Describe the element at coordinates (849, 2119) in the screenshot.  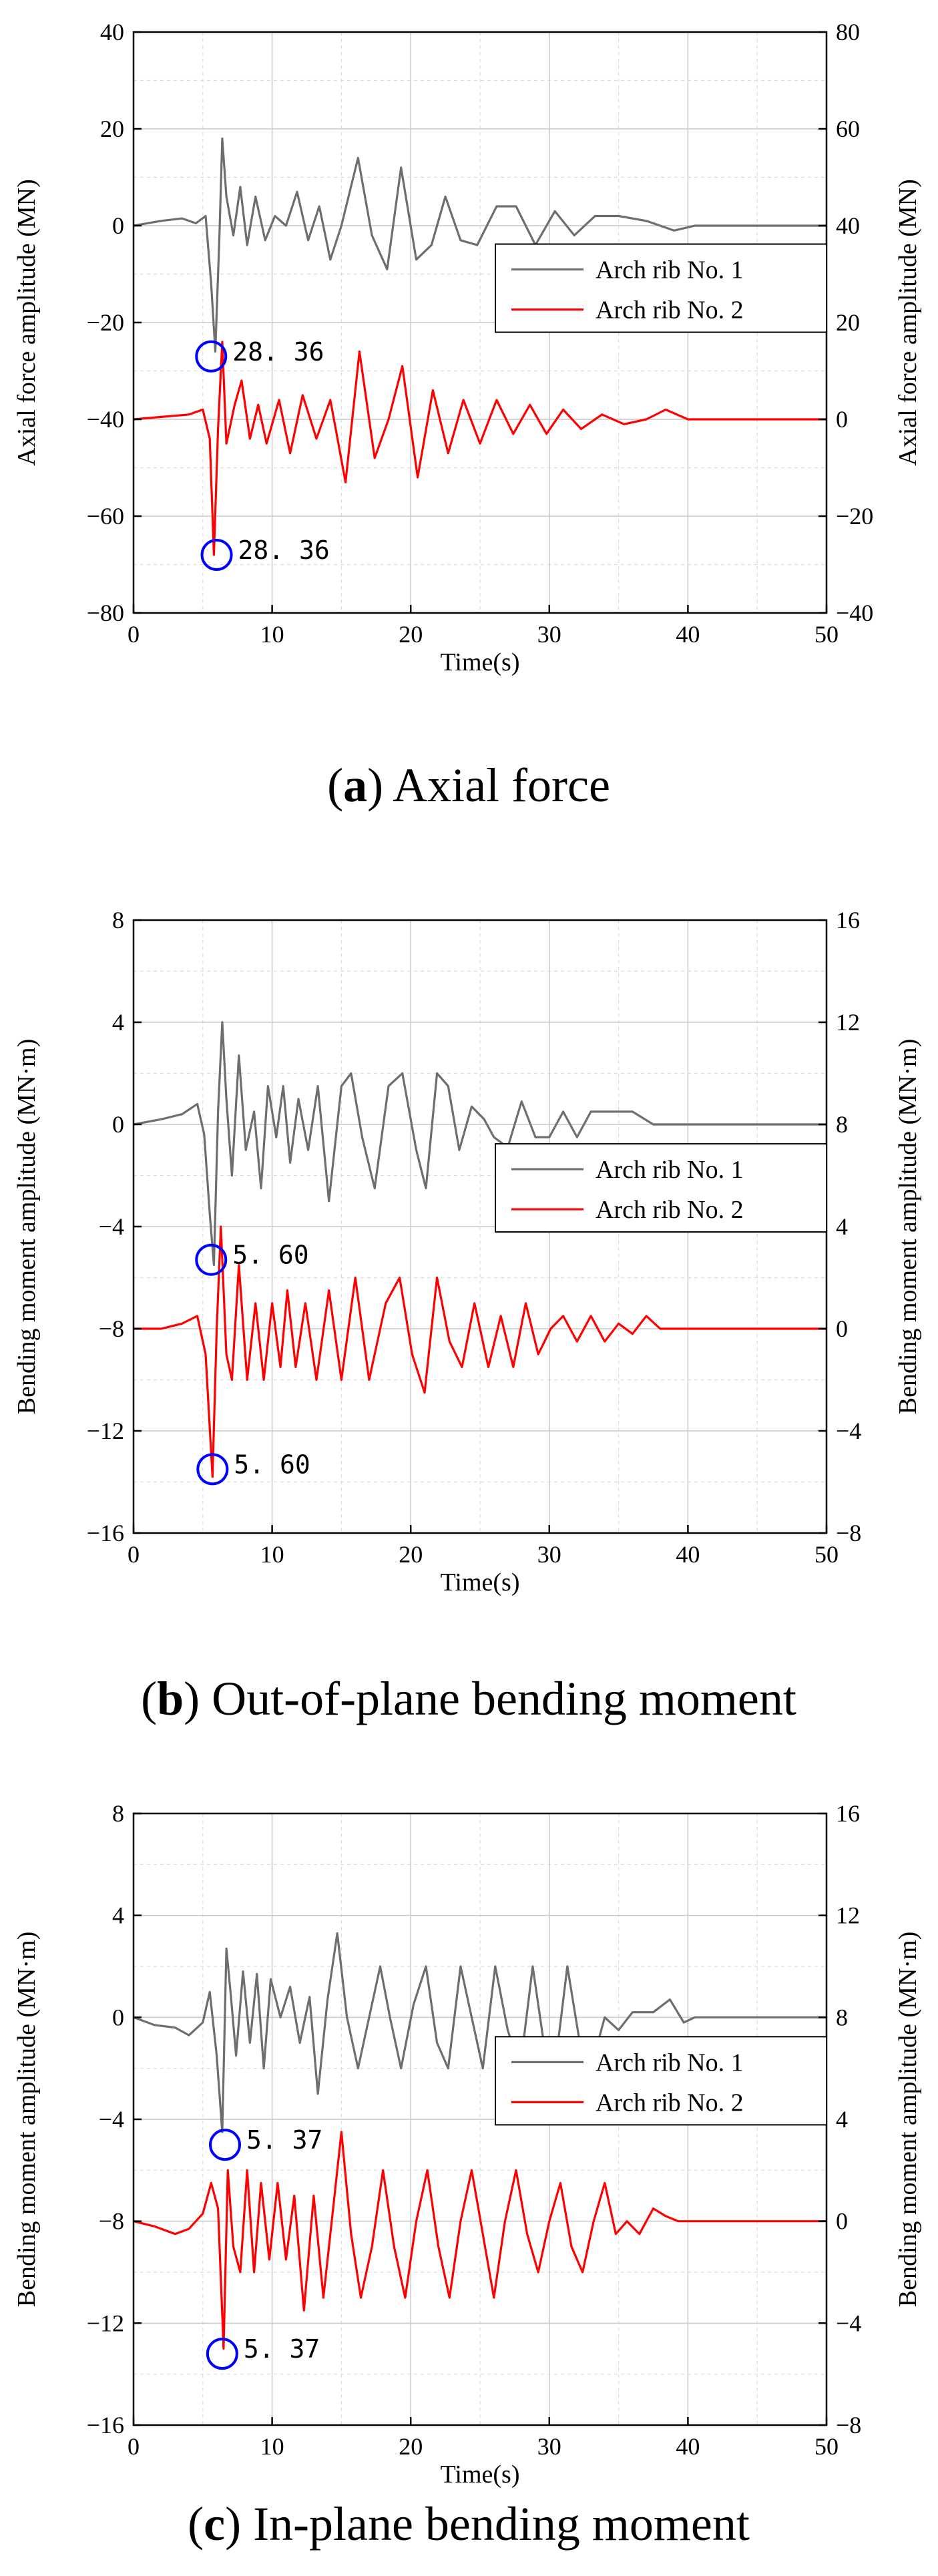
I see `y-right-tick-labels: −8 −4 0 4 8 12 16` at that location.